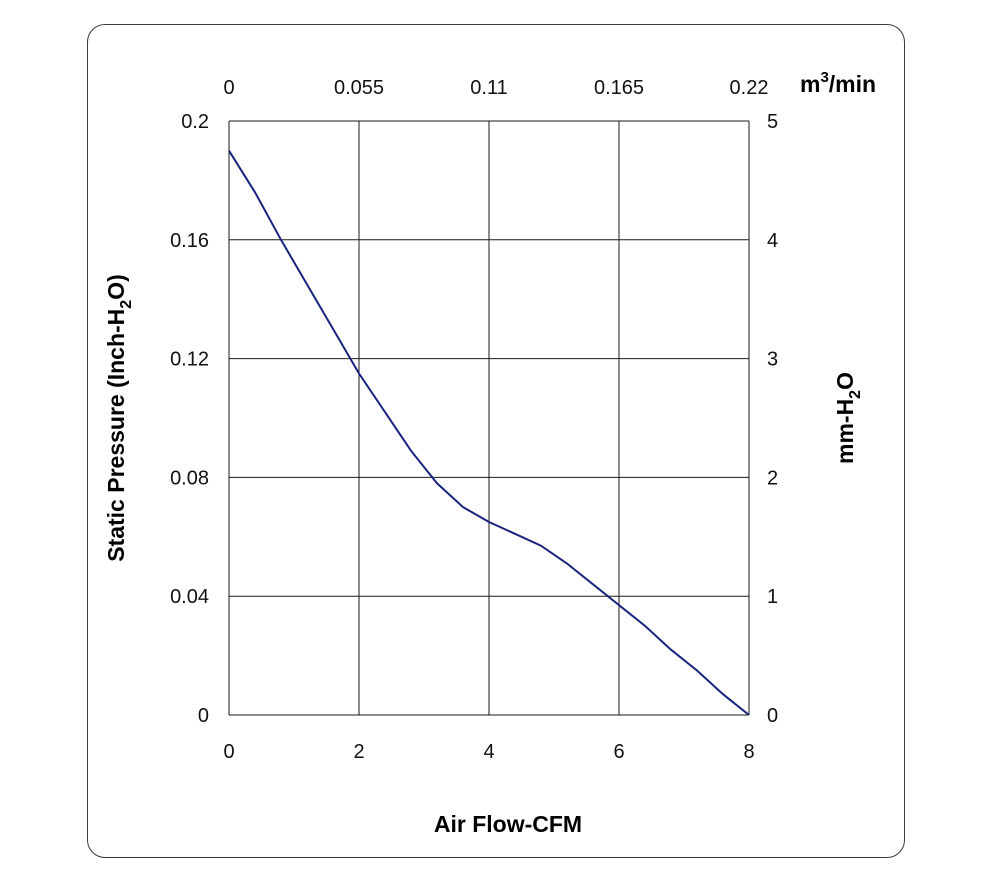  What do you see at coordinates (488, 88) in the screenshot?
I see `x2-tick-label: 0.11` at bounding box center [488, 88].